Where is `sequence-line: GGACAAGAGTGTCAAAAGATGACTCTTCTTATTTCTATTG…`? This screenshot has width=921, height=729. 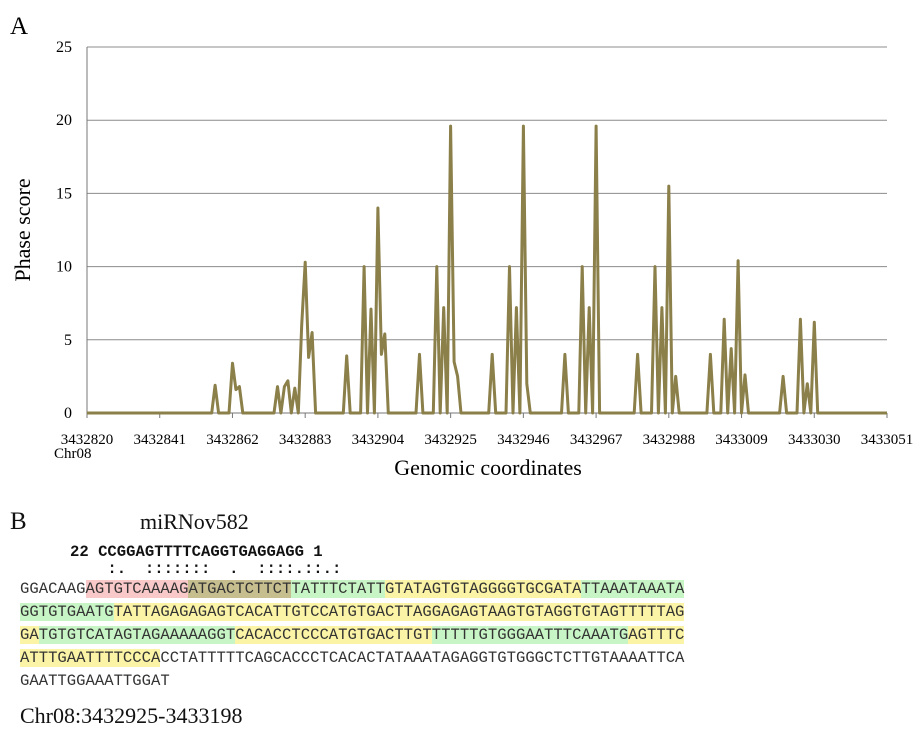 sequence-line: GGACAAGAGTGTCAAAAGATGACTCTTCTTATTTCTATTG… is located at coordinates (465, 589).